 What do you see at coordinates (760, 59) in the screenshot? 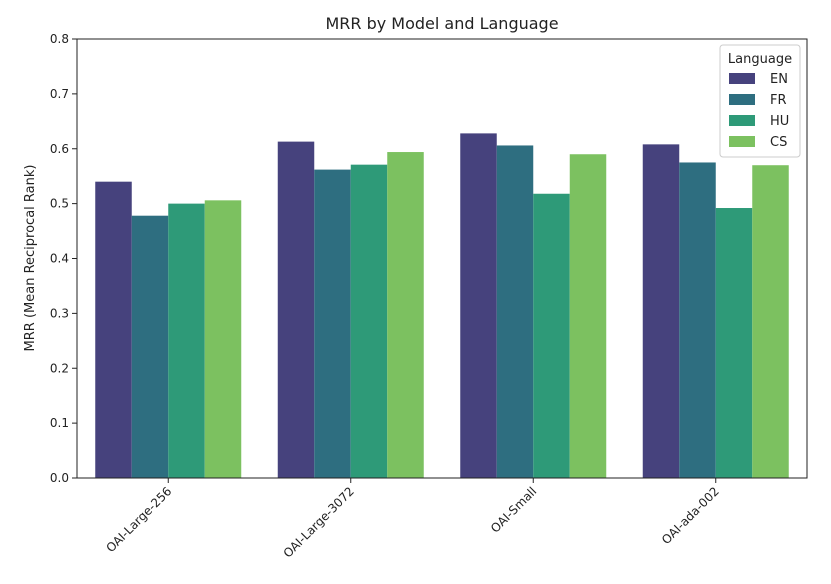
I see `legend-title: Language` at bounding box center [760, 59].